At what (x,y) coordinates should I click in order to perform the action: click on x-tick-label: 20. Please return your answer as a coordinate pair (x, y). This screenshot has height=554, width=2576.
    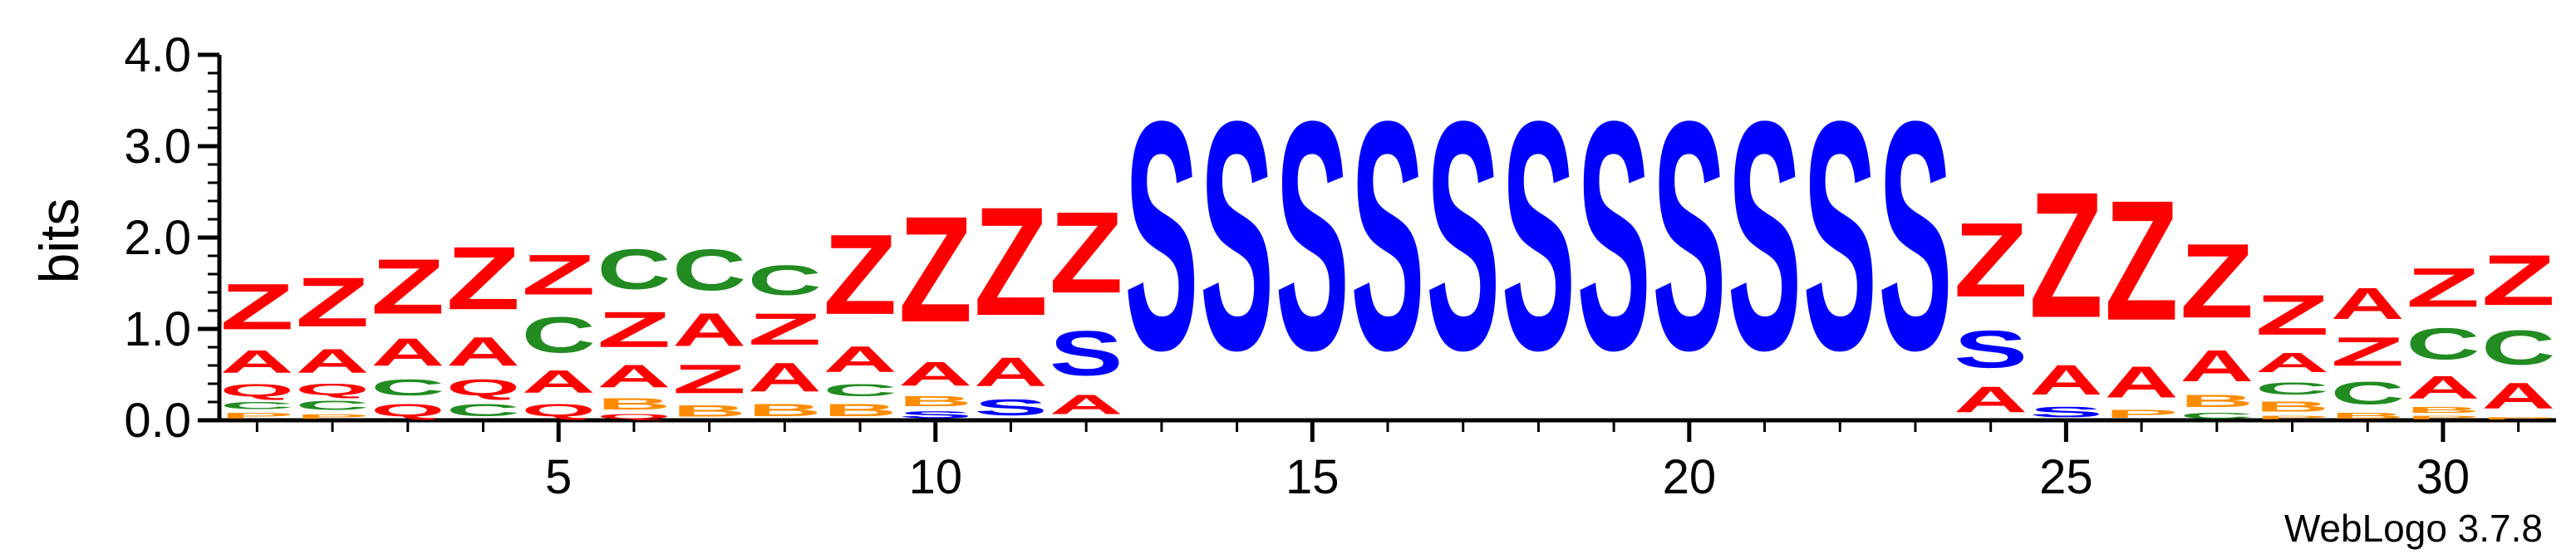
    Looking at the image, I should click on (1690, 477).